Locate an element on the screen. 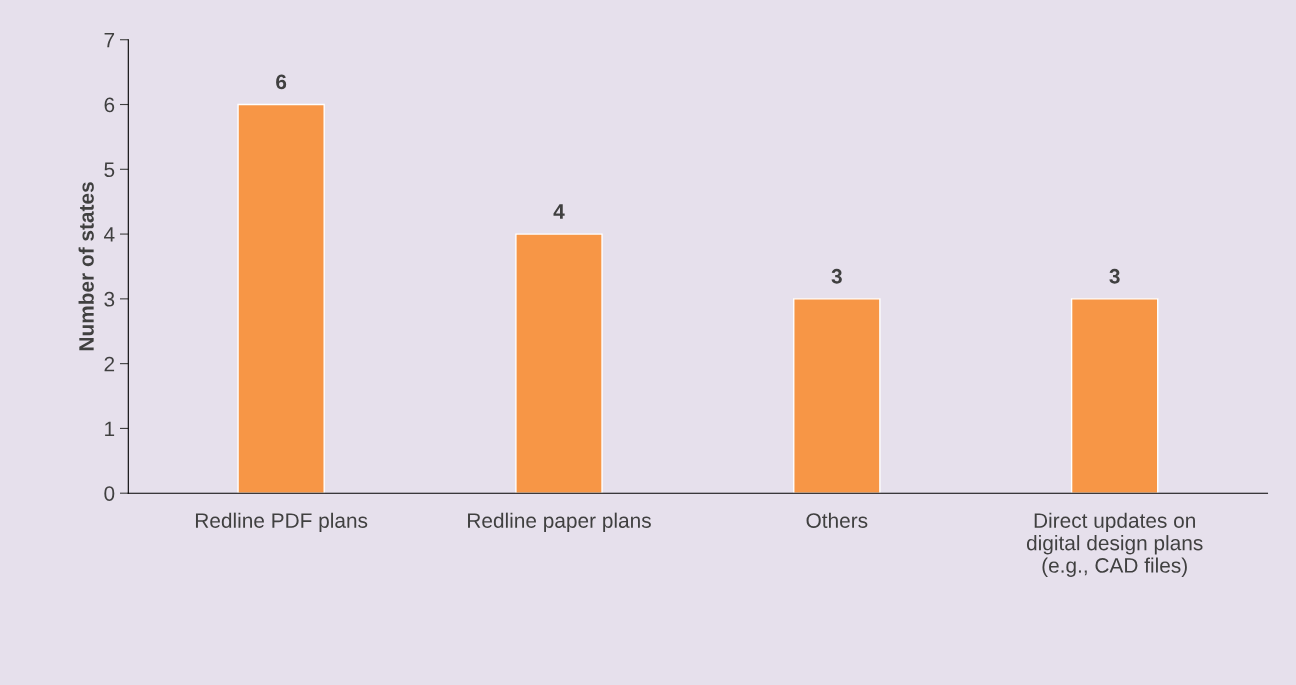 The height and width of the screenshot is (685, 1296). y-tick-label: 0 is located at coordinates (109, 493).